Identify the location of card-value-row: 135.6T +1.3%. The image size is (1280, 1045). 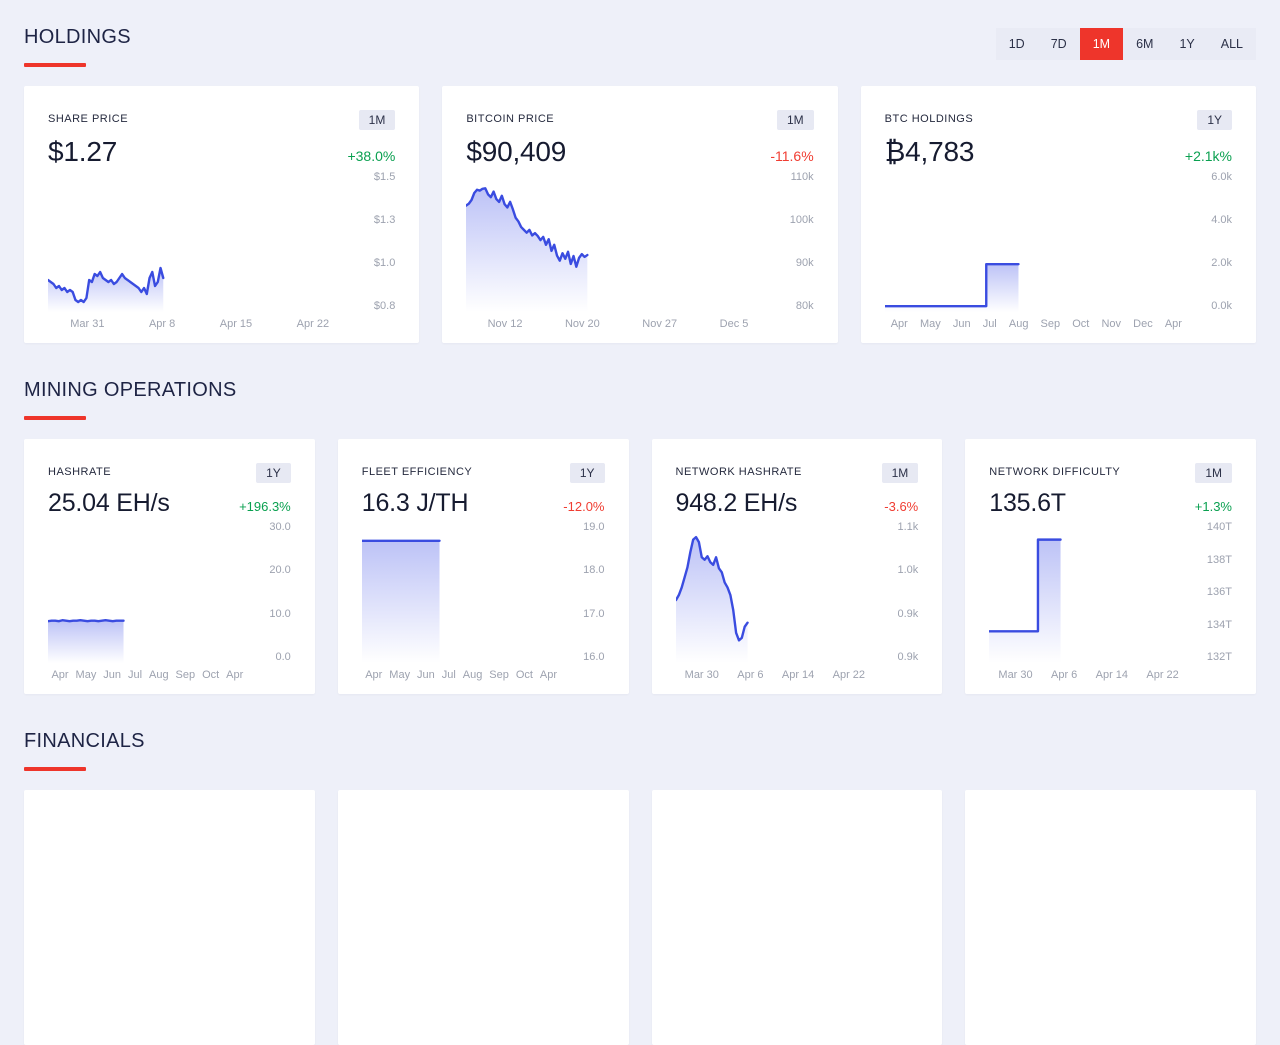
(1110, 503).